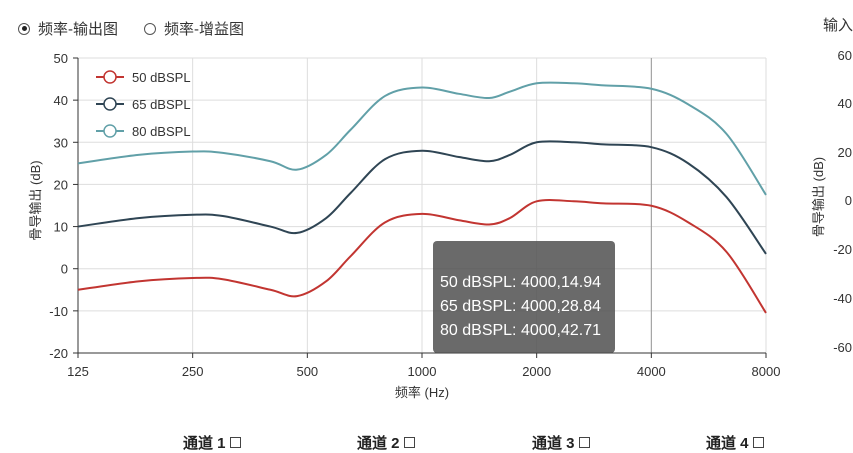  I want to click on radio-frequency-output: 频率-输出图, so click(68, 28).